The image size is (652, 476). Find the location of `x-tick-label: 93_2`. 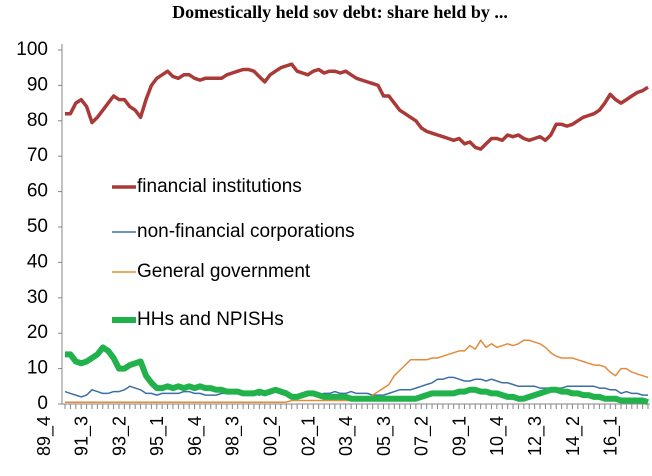

x-tick-label: 93_2 is located at coordinates (119, 436).